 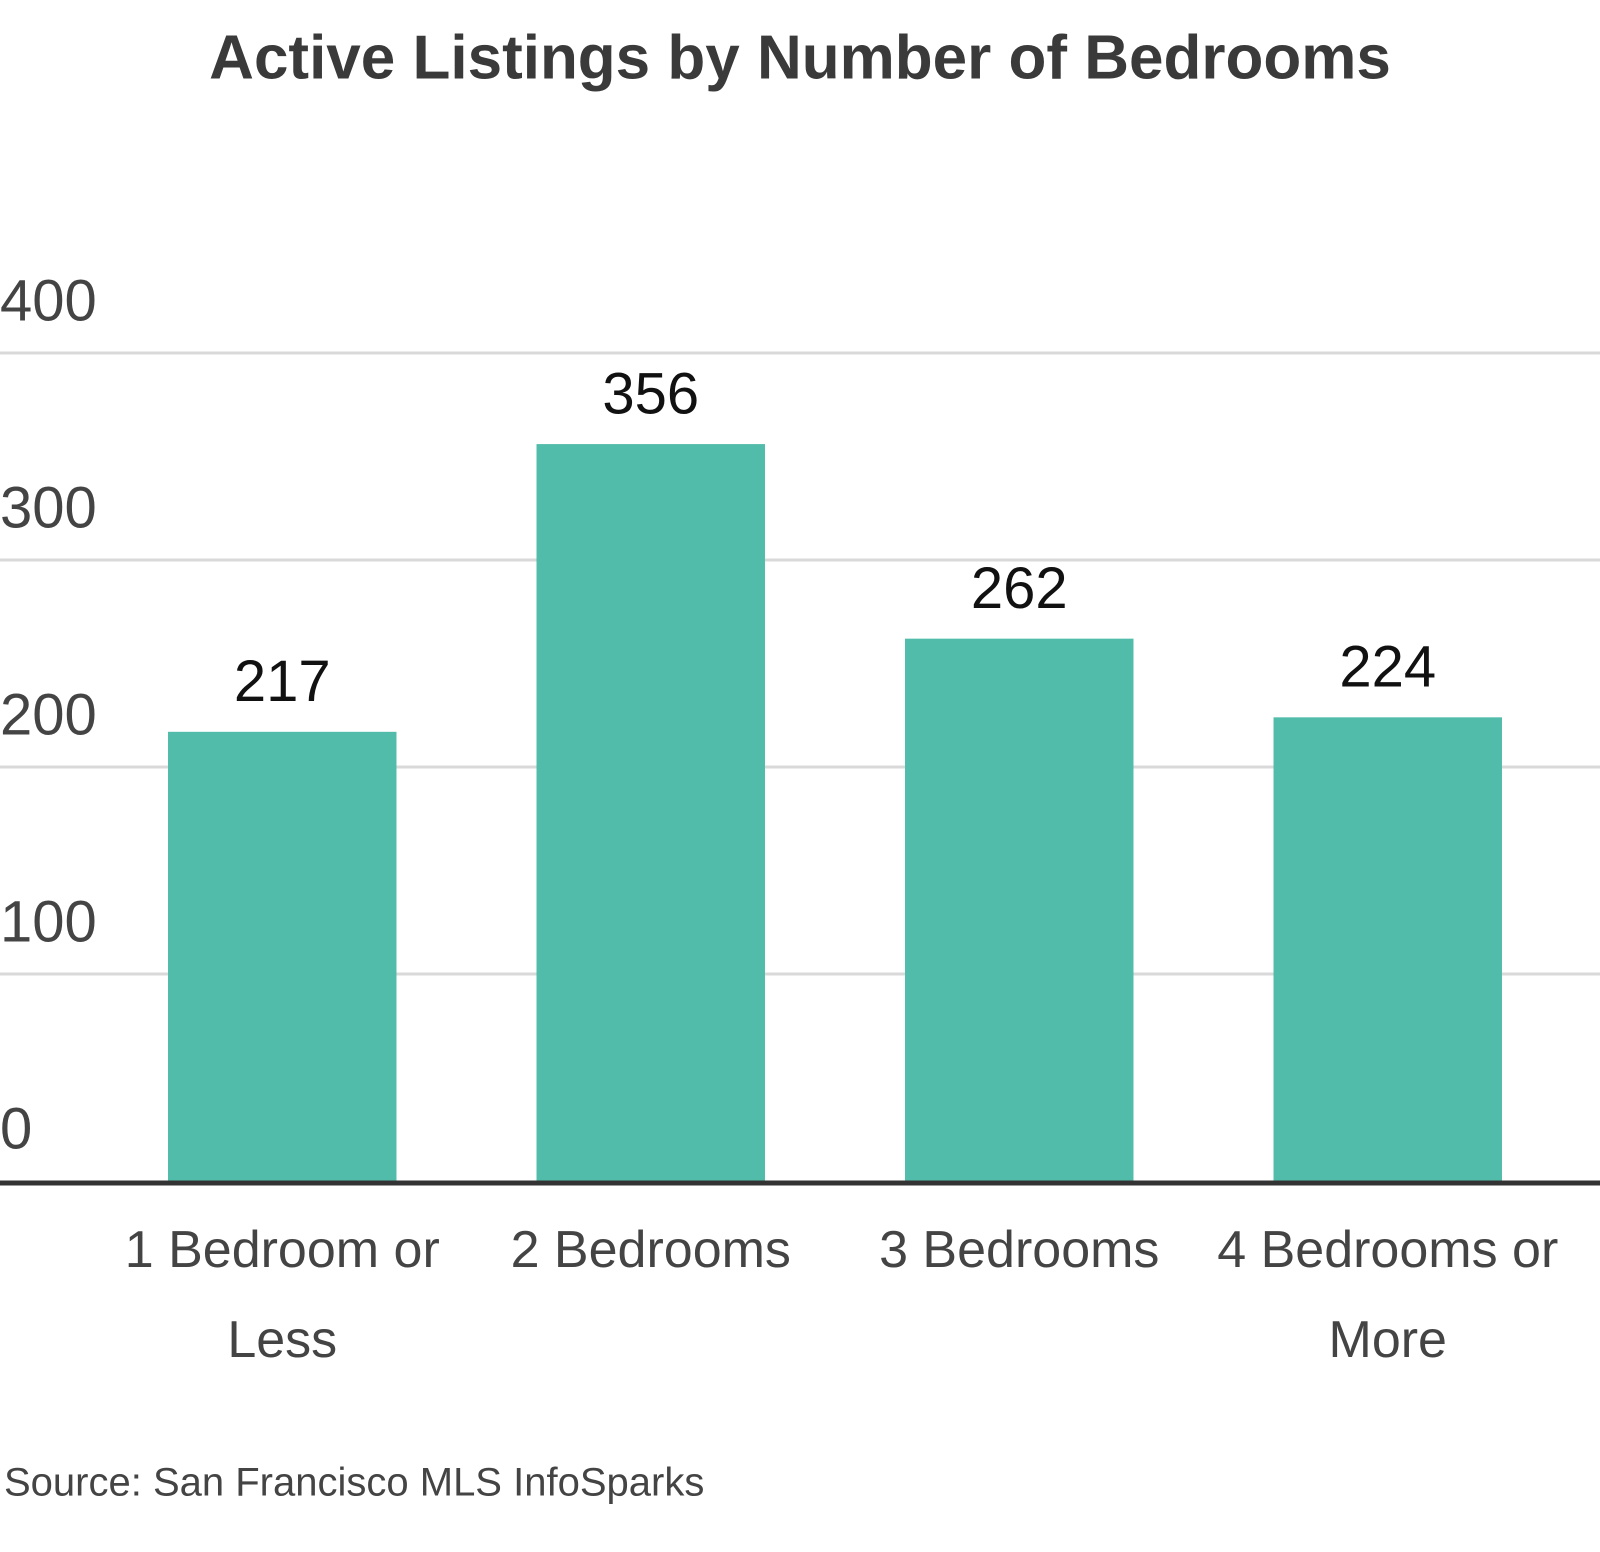 What do you see at coordinates (650, 393) in the screenshot?
I see `value-label: 356` at bounding box center [650, 393].